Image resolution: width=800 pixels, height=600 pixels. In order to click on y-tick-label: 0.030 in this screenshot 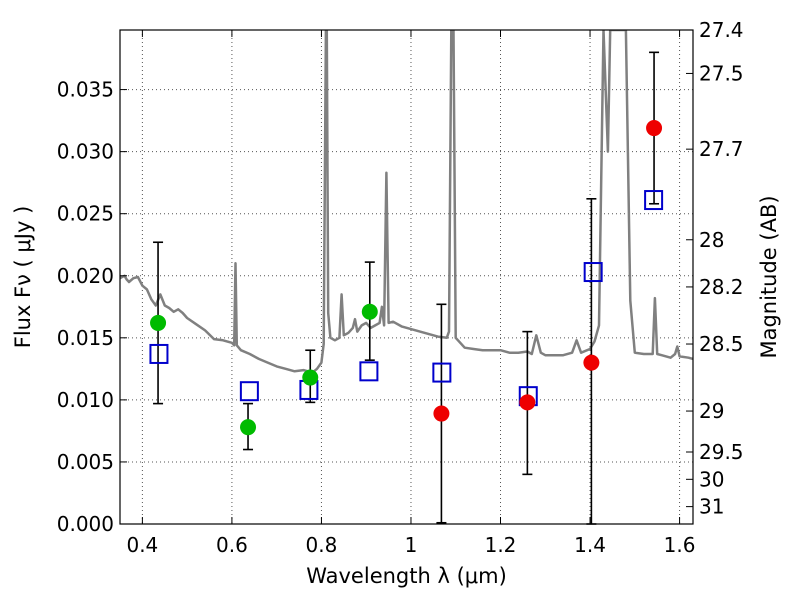, I will do `click(85, 152)`.